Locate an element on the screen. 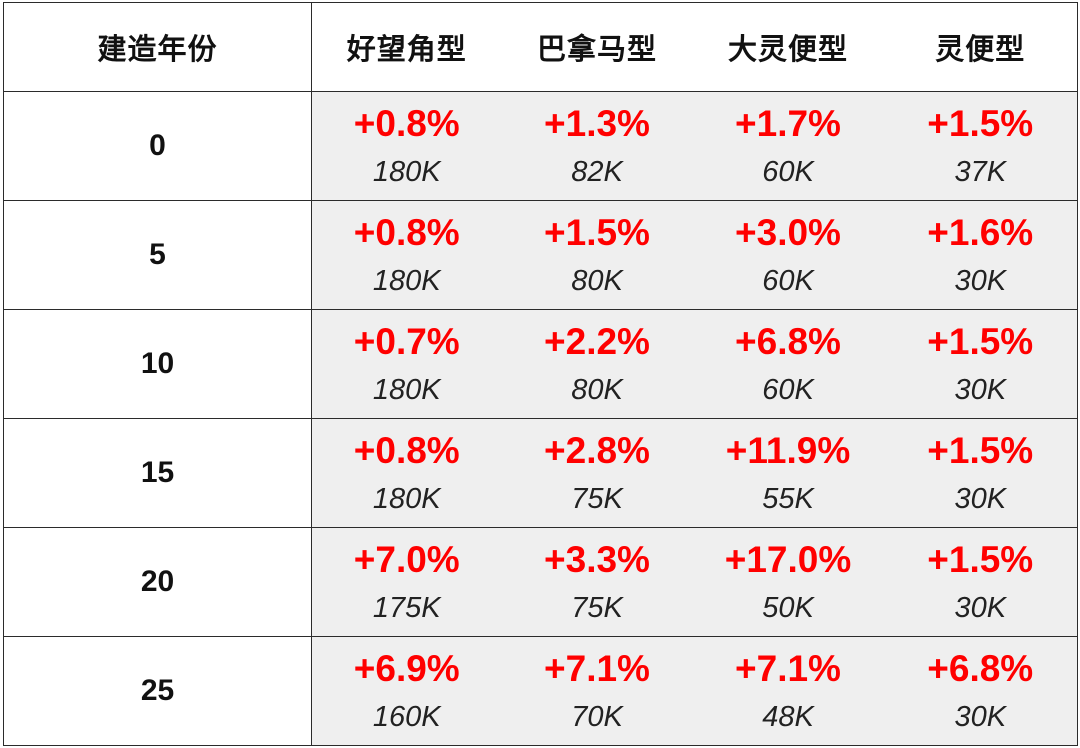 This screenshot has height=748, width=1080. data-cell: +17.0% 50K is located at coordinates (788, 582).